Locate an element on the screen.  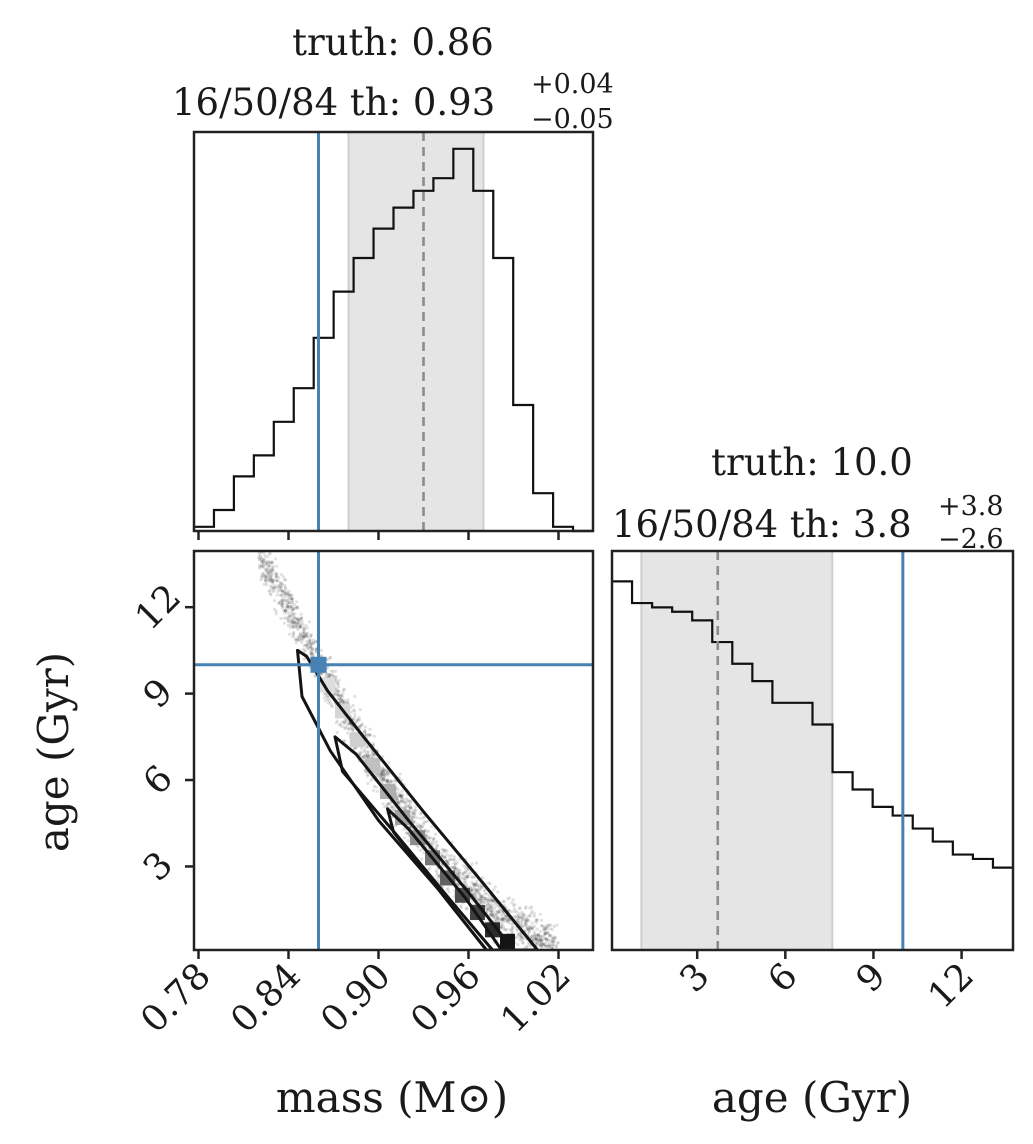
joint-plot-area is located at coordinates (393, 750).